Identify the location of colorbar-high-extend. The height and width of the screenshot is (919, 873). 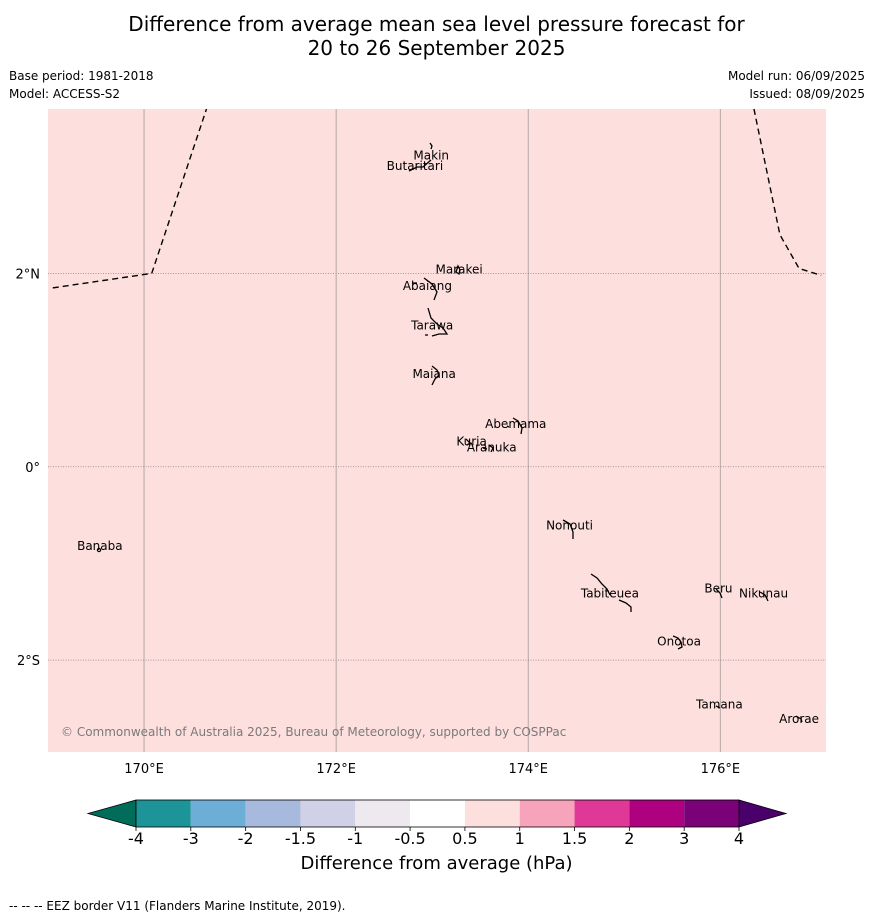
(763, 813).